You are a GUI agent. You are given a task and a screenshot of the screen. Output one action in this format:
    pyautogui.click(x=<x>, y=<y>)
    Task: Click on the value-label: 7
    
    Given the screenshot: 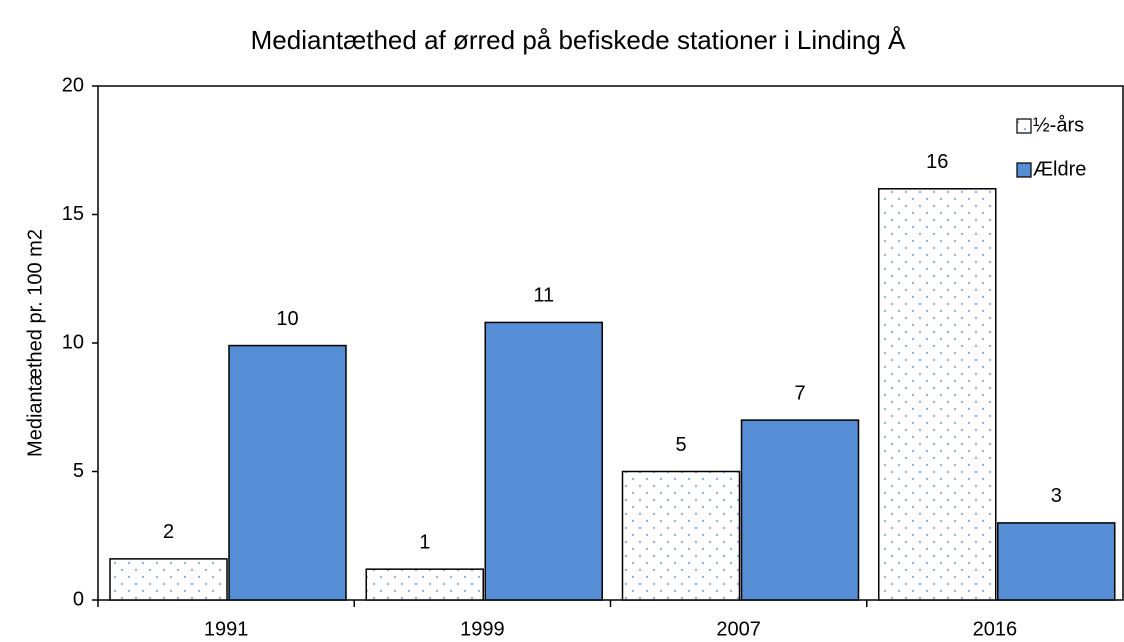 What is the action you would take?
    pyautogui.click(x=799, y=393)
    